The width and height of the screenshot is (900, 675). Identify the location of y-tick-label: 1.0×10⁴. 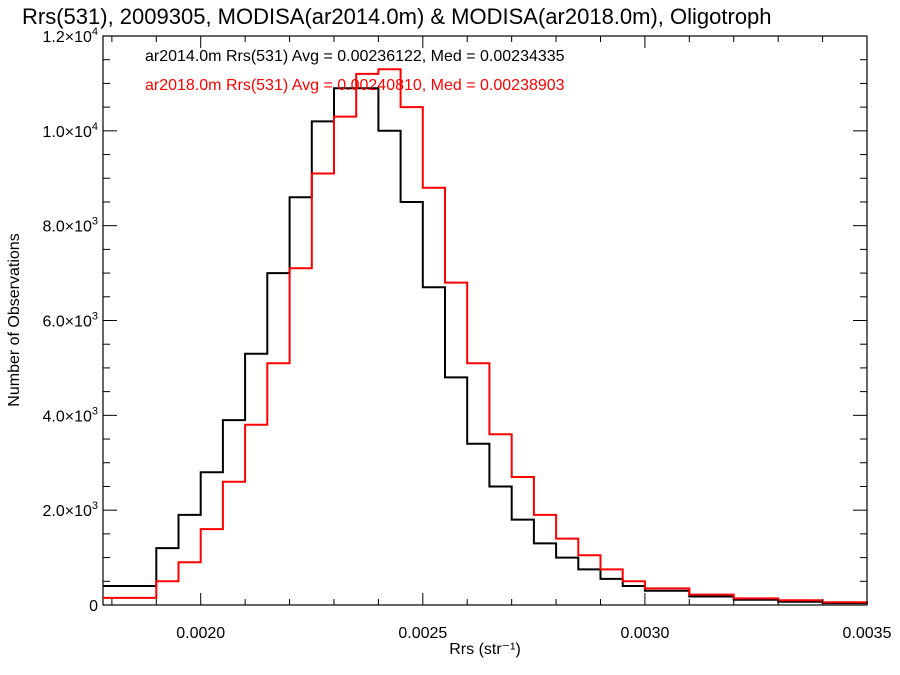
(70, 131).